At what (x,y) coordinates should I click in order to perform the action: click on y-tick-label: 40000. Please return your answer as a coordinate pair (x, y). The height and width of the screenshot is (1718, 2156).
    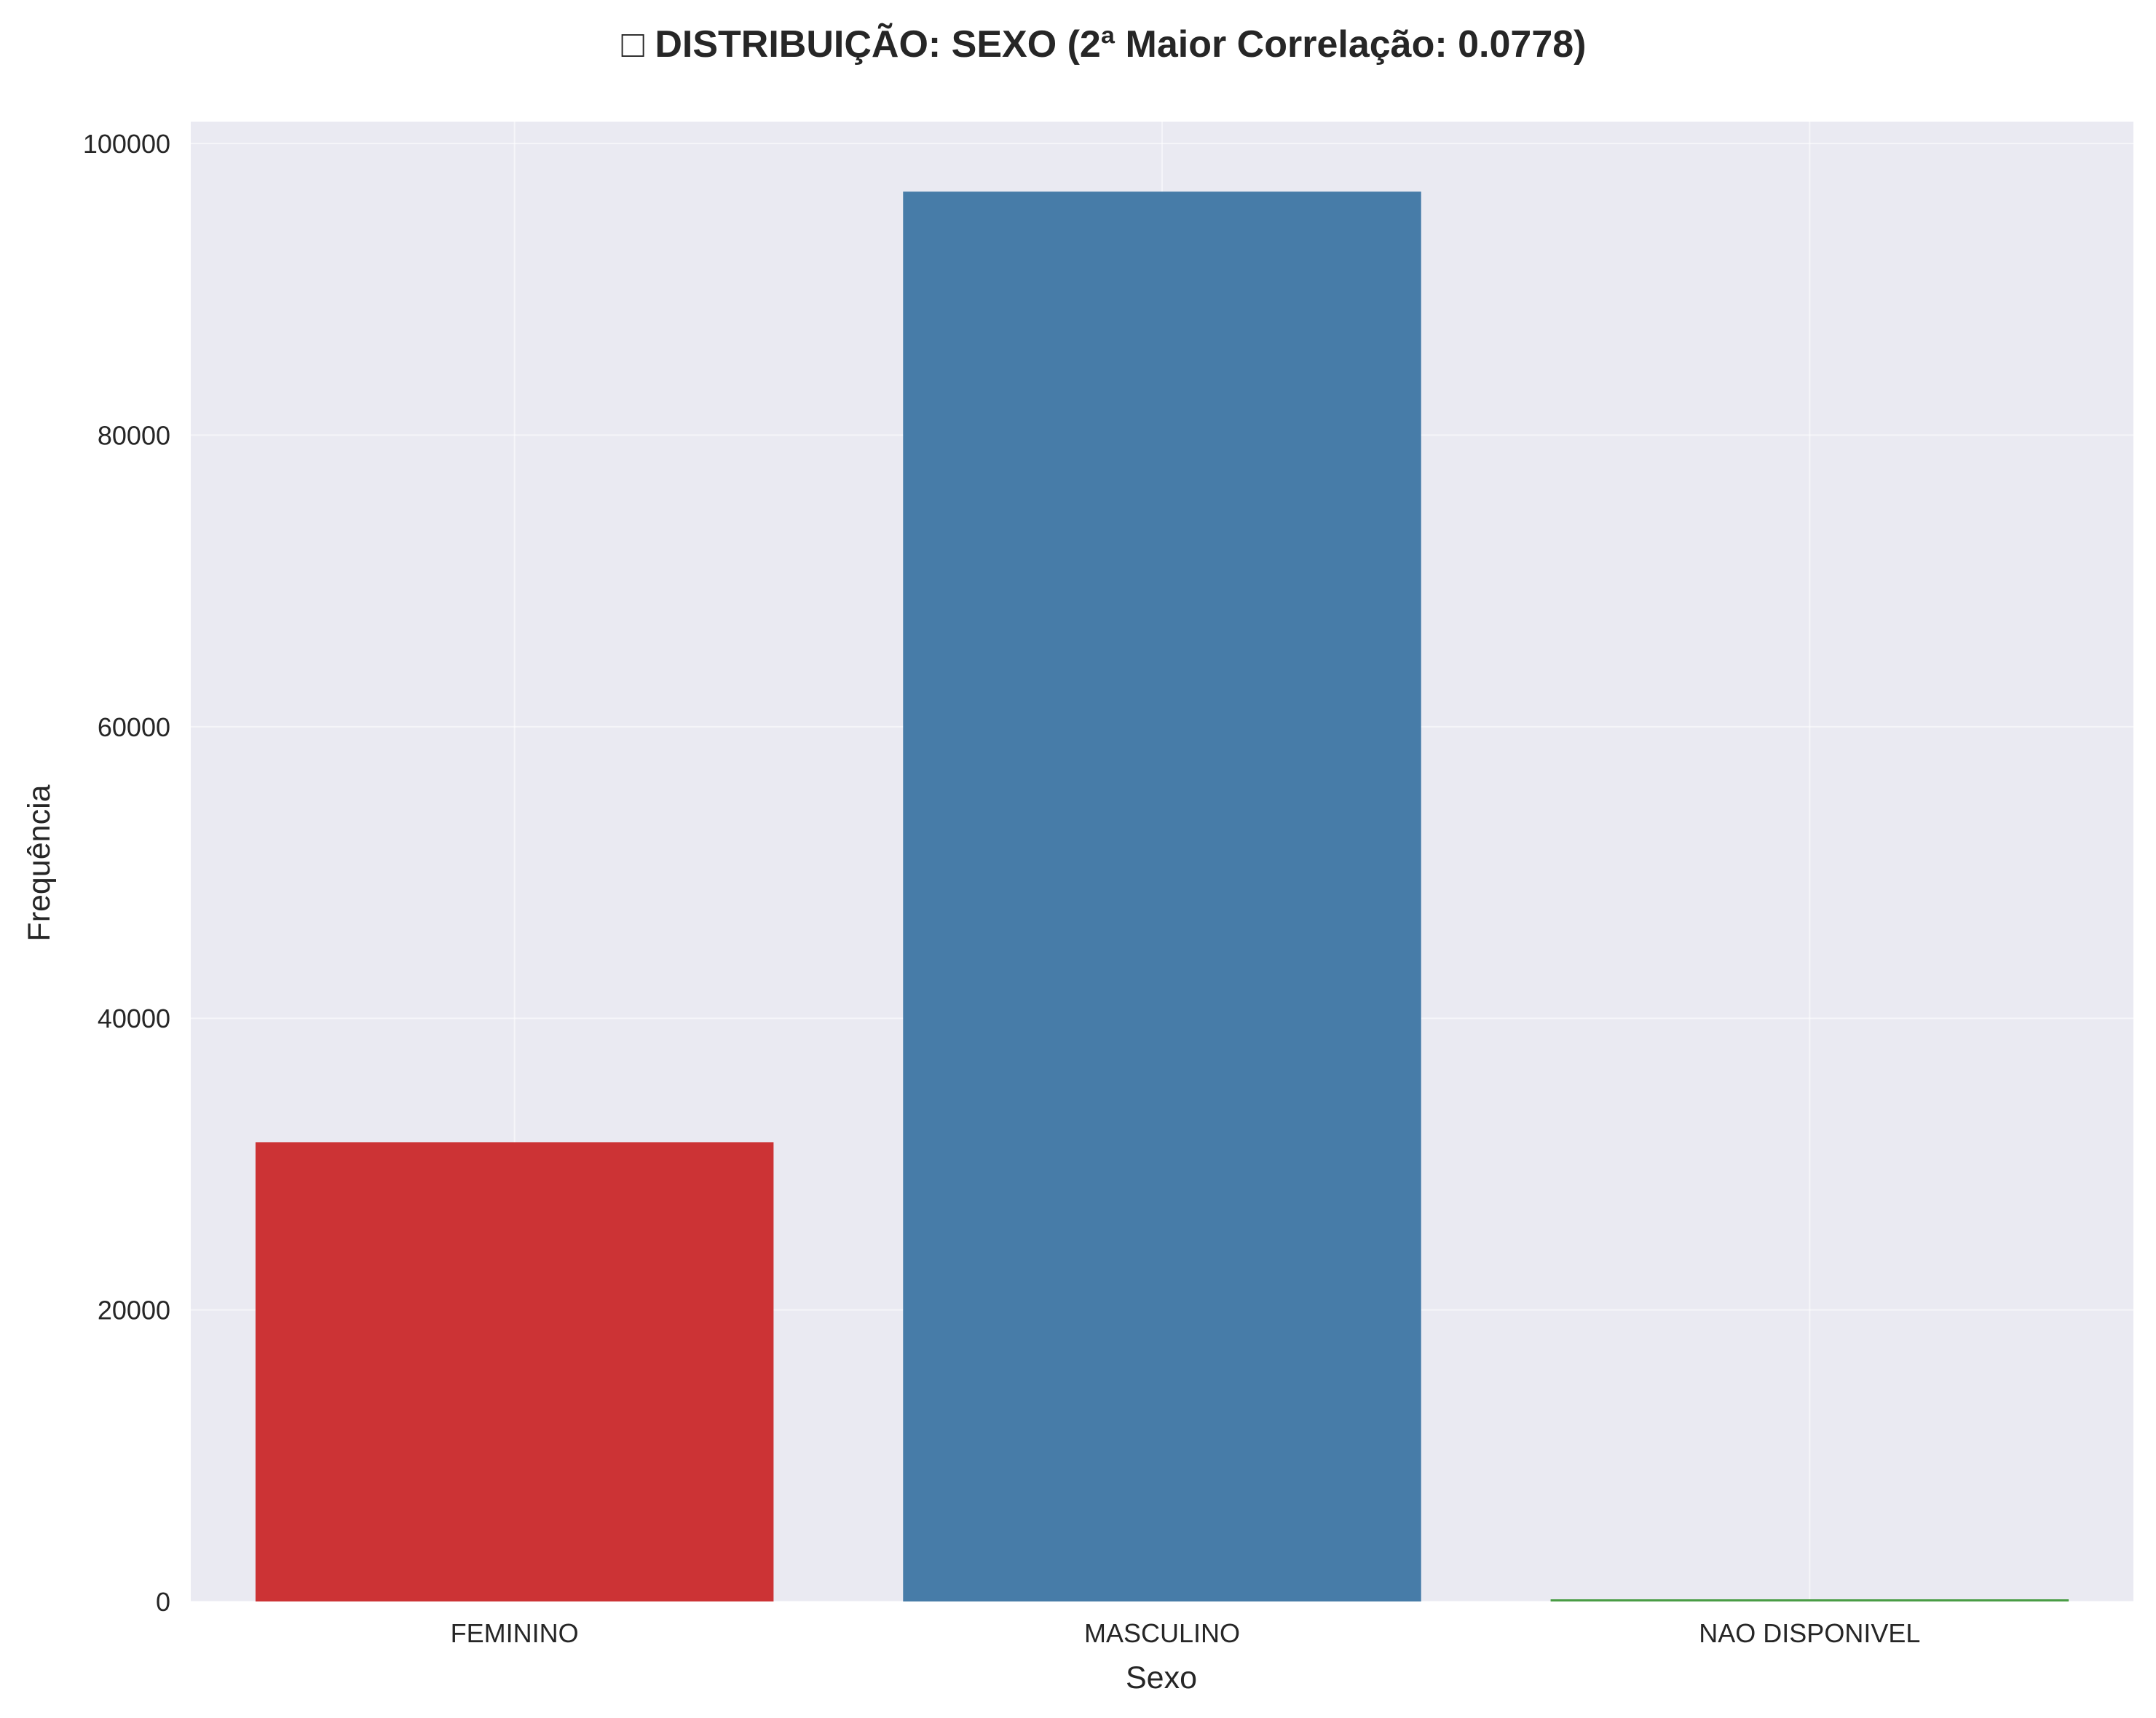
    Looking at the image, I should click on (134, 1018).